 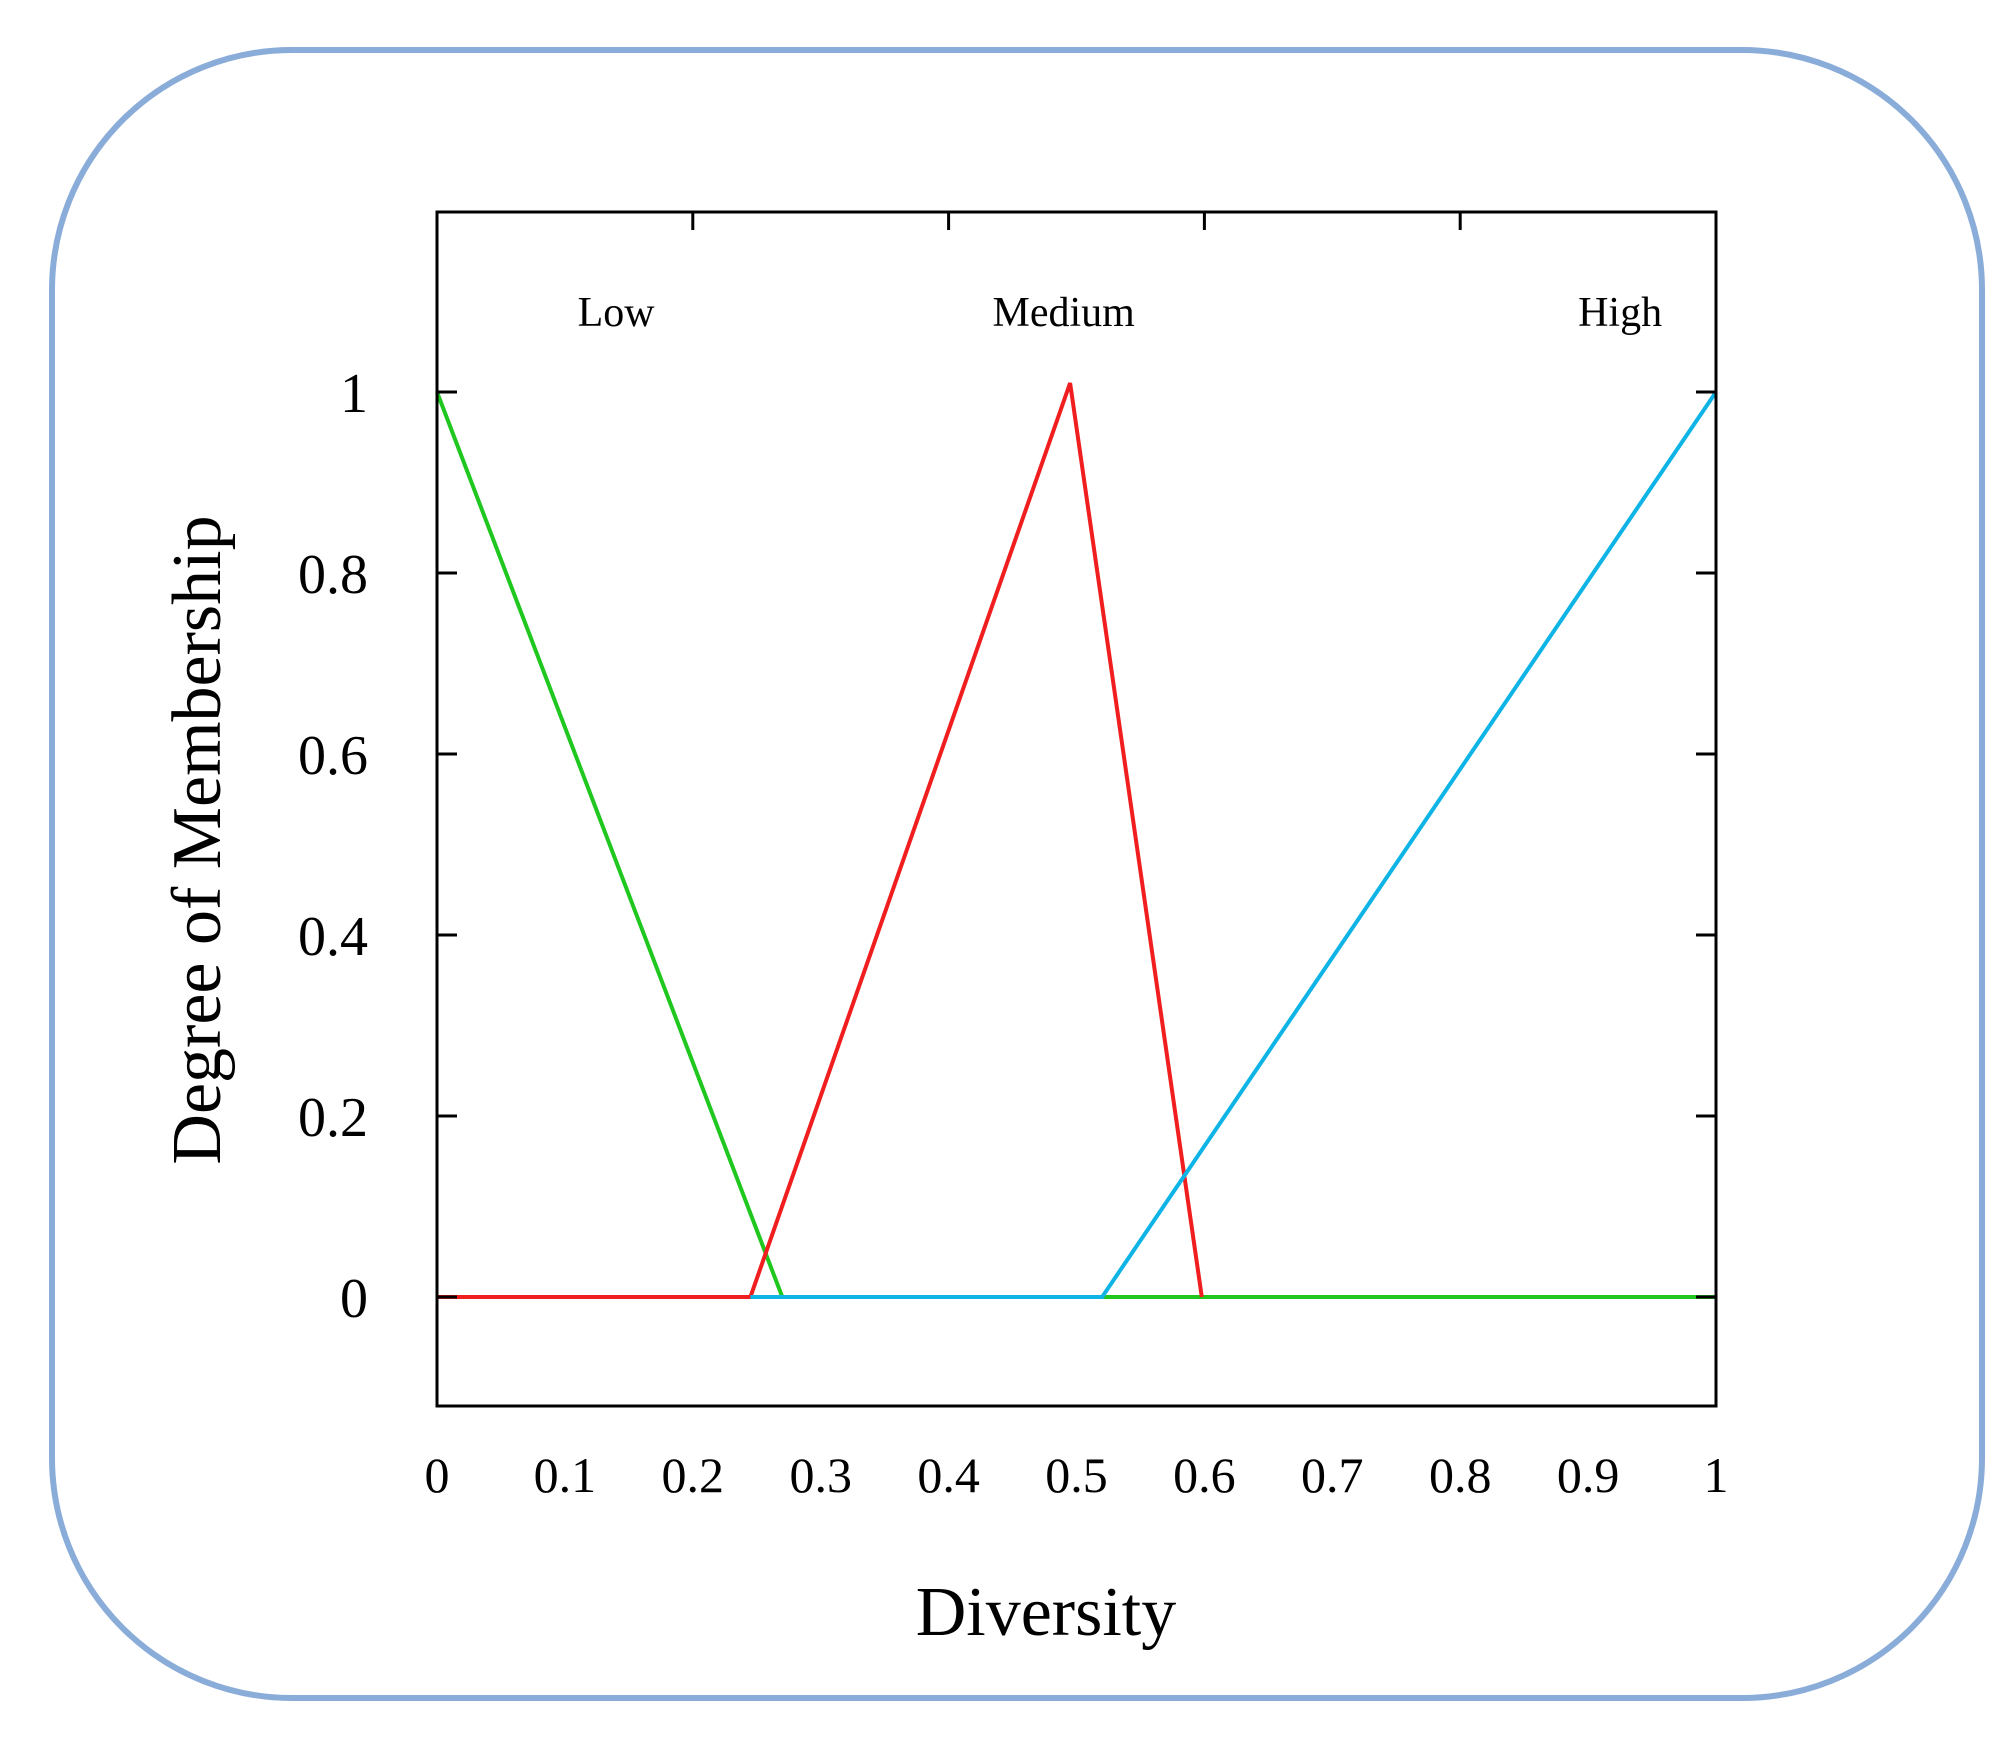 I want to click on y-tick-label: 0.2, so click(x=333, y=1118).